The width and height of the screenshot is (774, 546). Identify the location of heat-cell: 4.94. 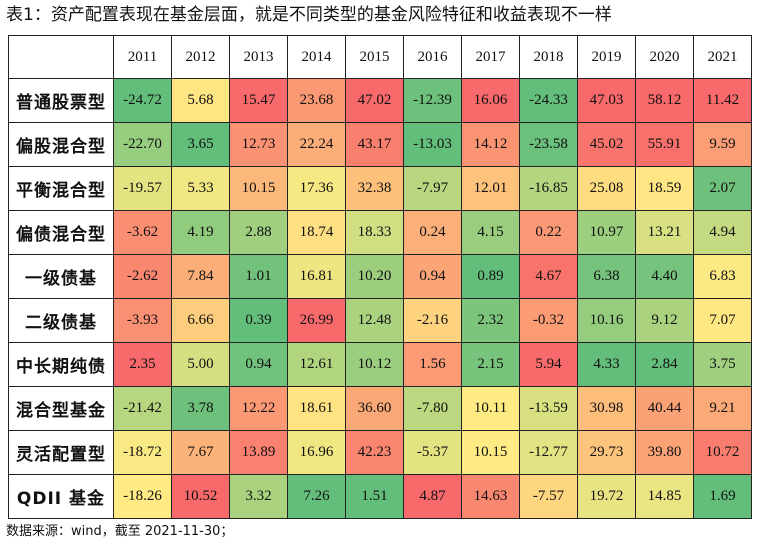
(722, 232).